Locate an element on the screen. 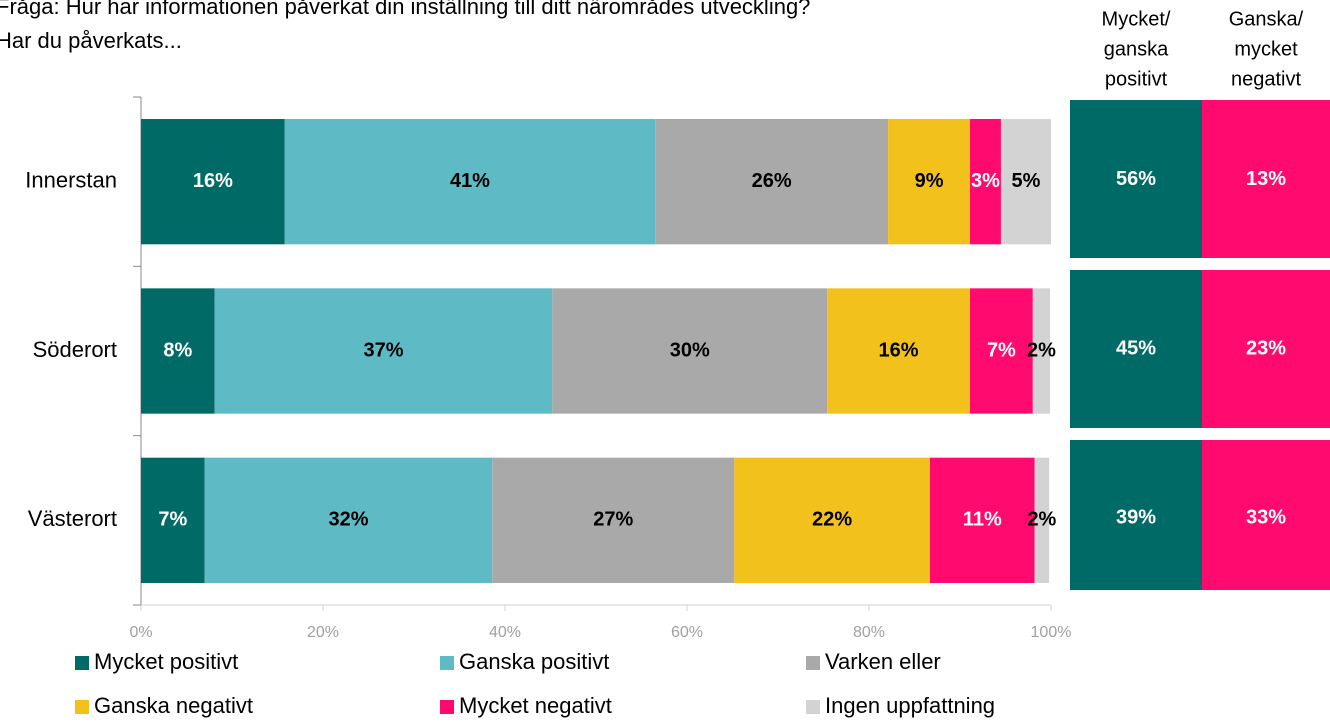 The height and width of the screenshot is (724, 1330). summary-value: 56% is located at coordinates (1136, 179).